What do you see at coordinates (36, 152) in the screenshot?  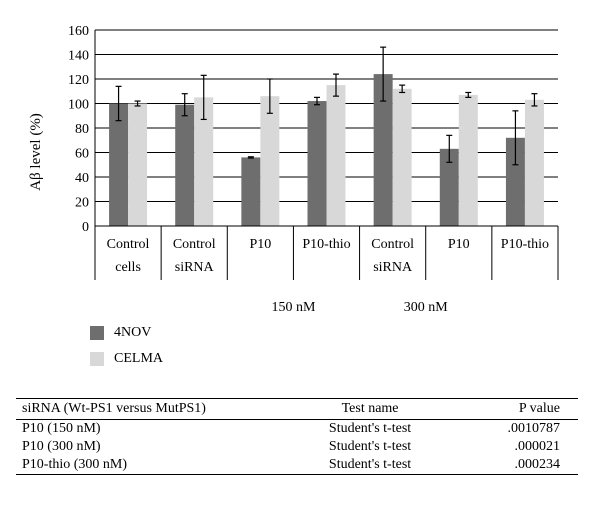 I see `y-axis-label: Aβ level (%)` at bounding box center [36, 152].